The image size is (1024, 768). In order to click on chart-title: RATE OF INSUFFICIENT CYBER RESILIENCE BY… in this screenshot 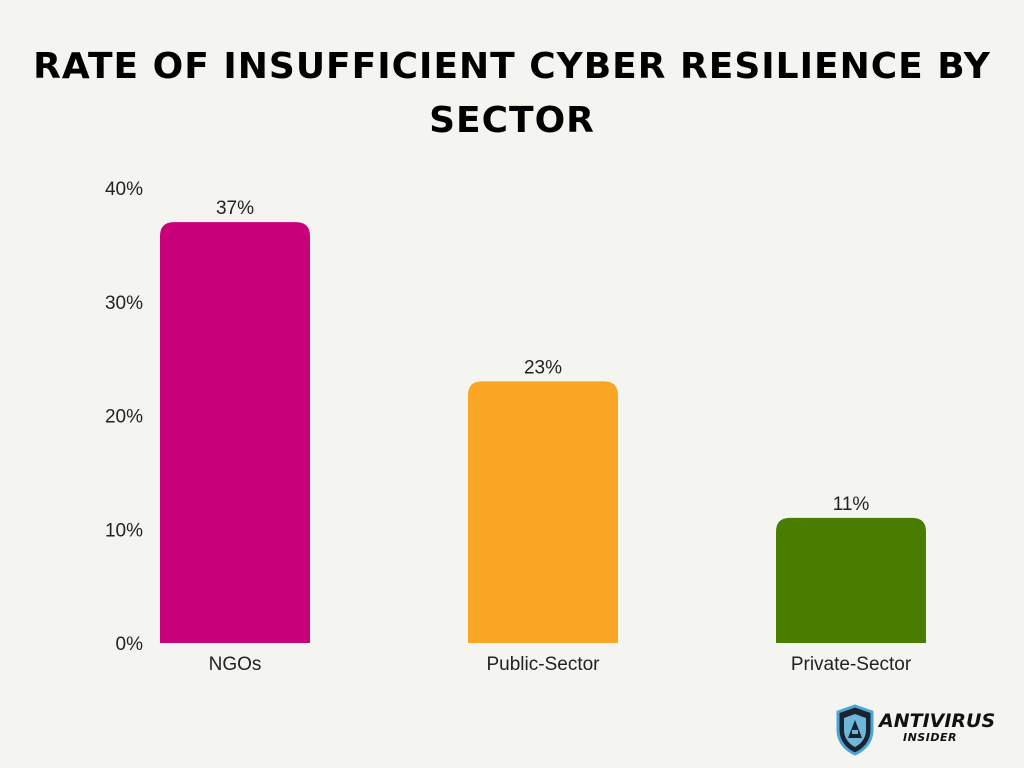, I will do `click(512, 93)`.